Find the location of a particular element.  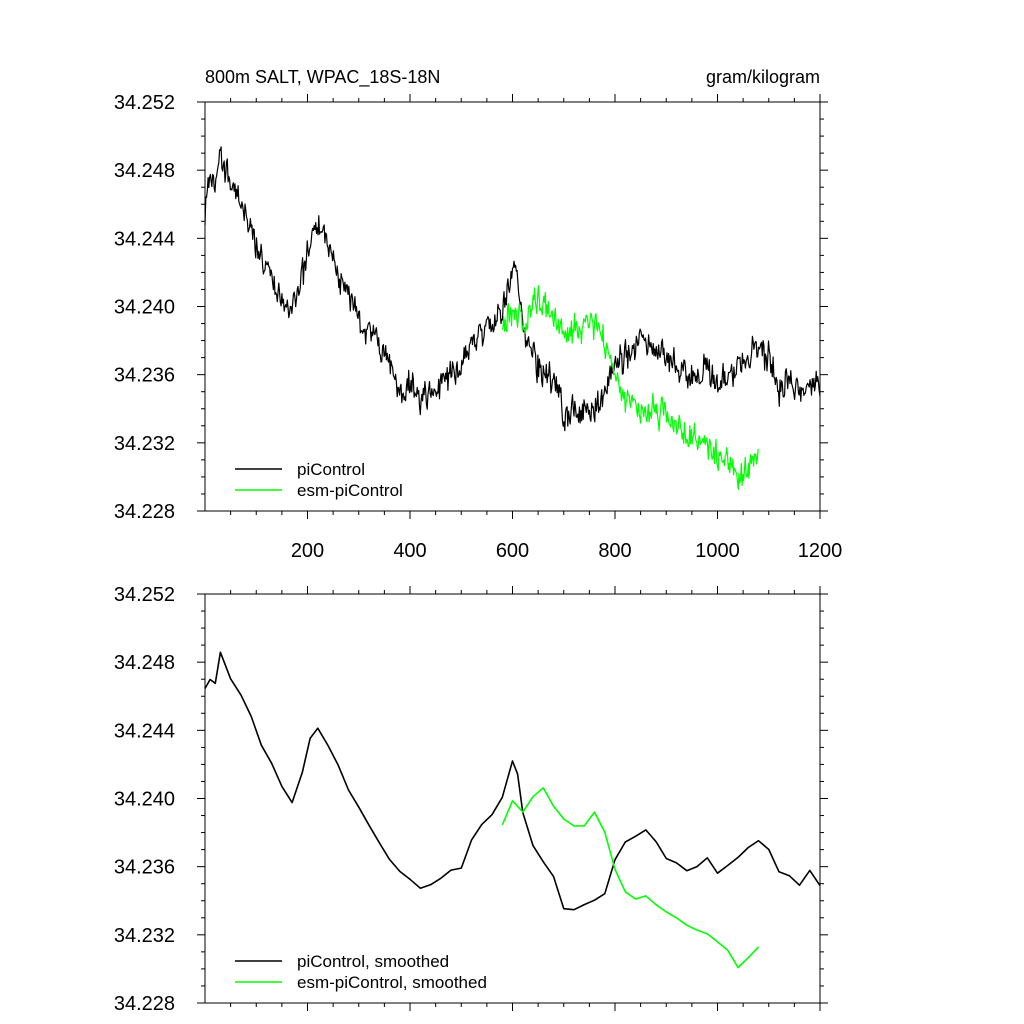

chart-title: 800m SALT, WPAC_18S-18N is located at coordinates (322, 77).